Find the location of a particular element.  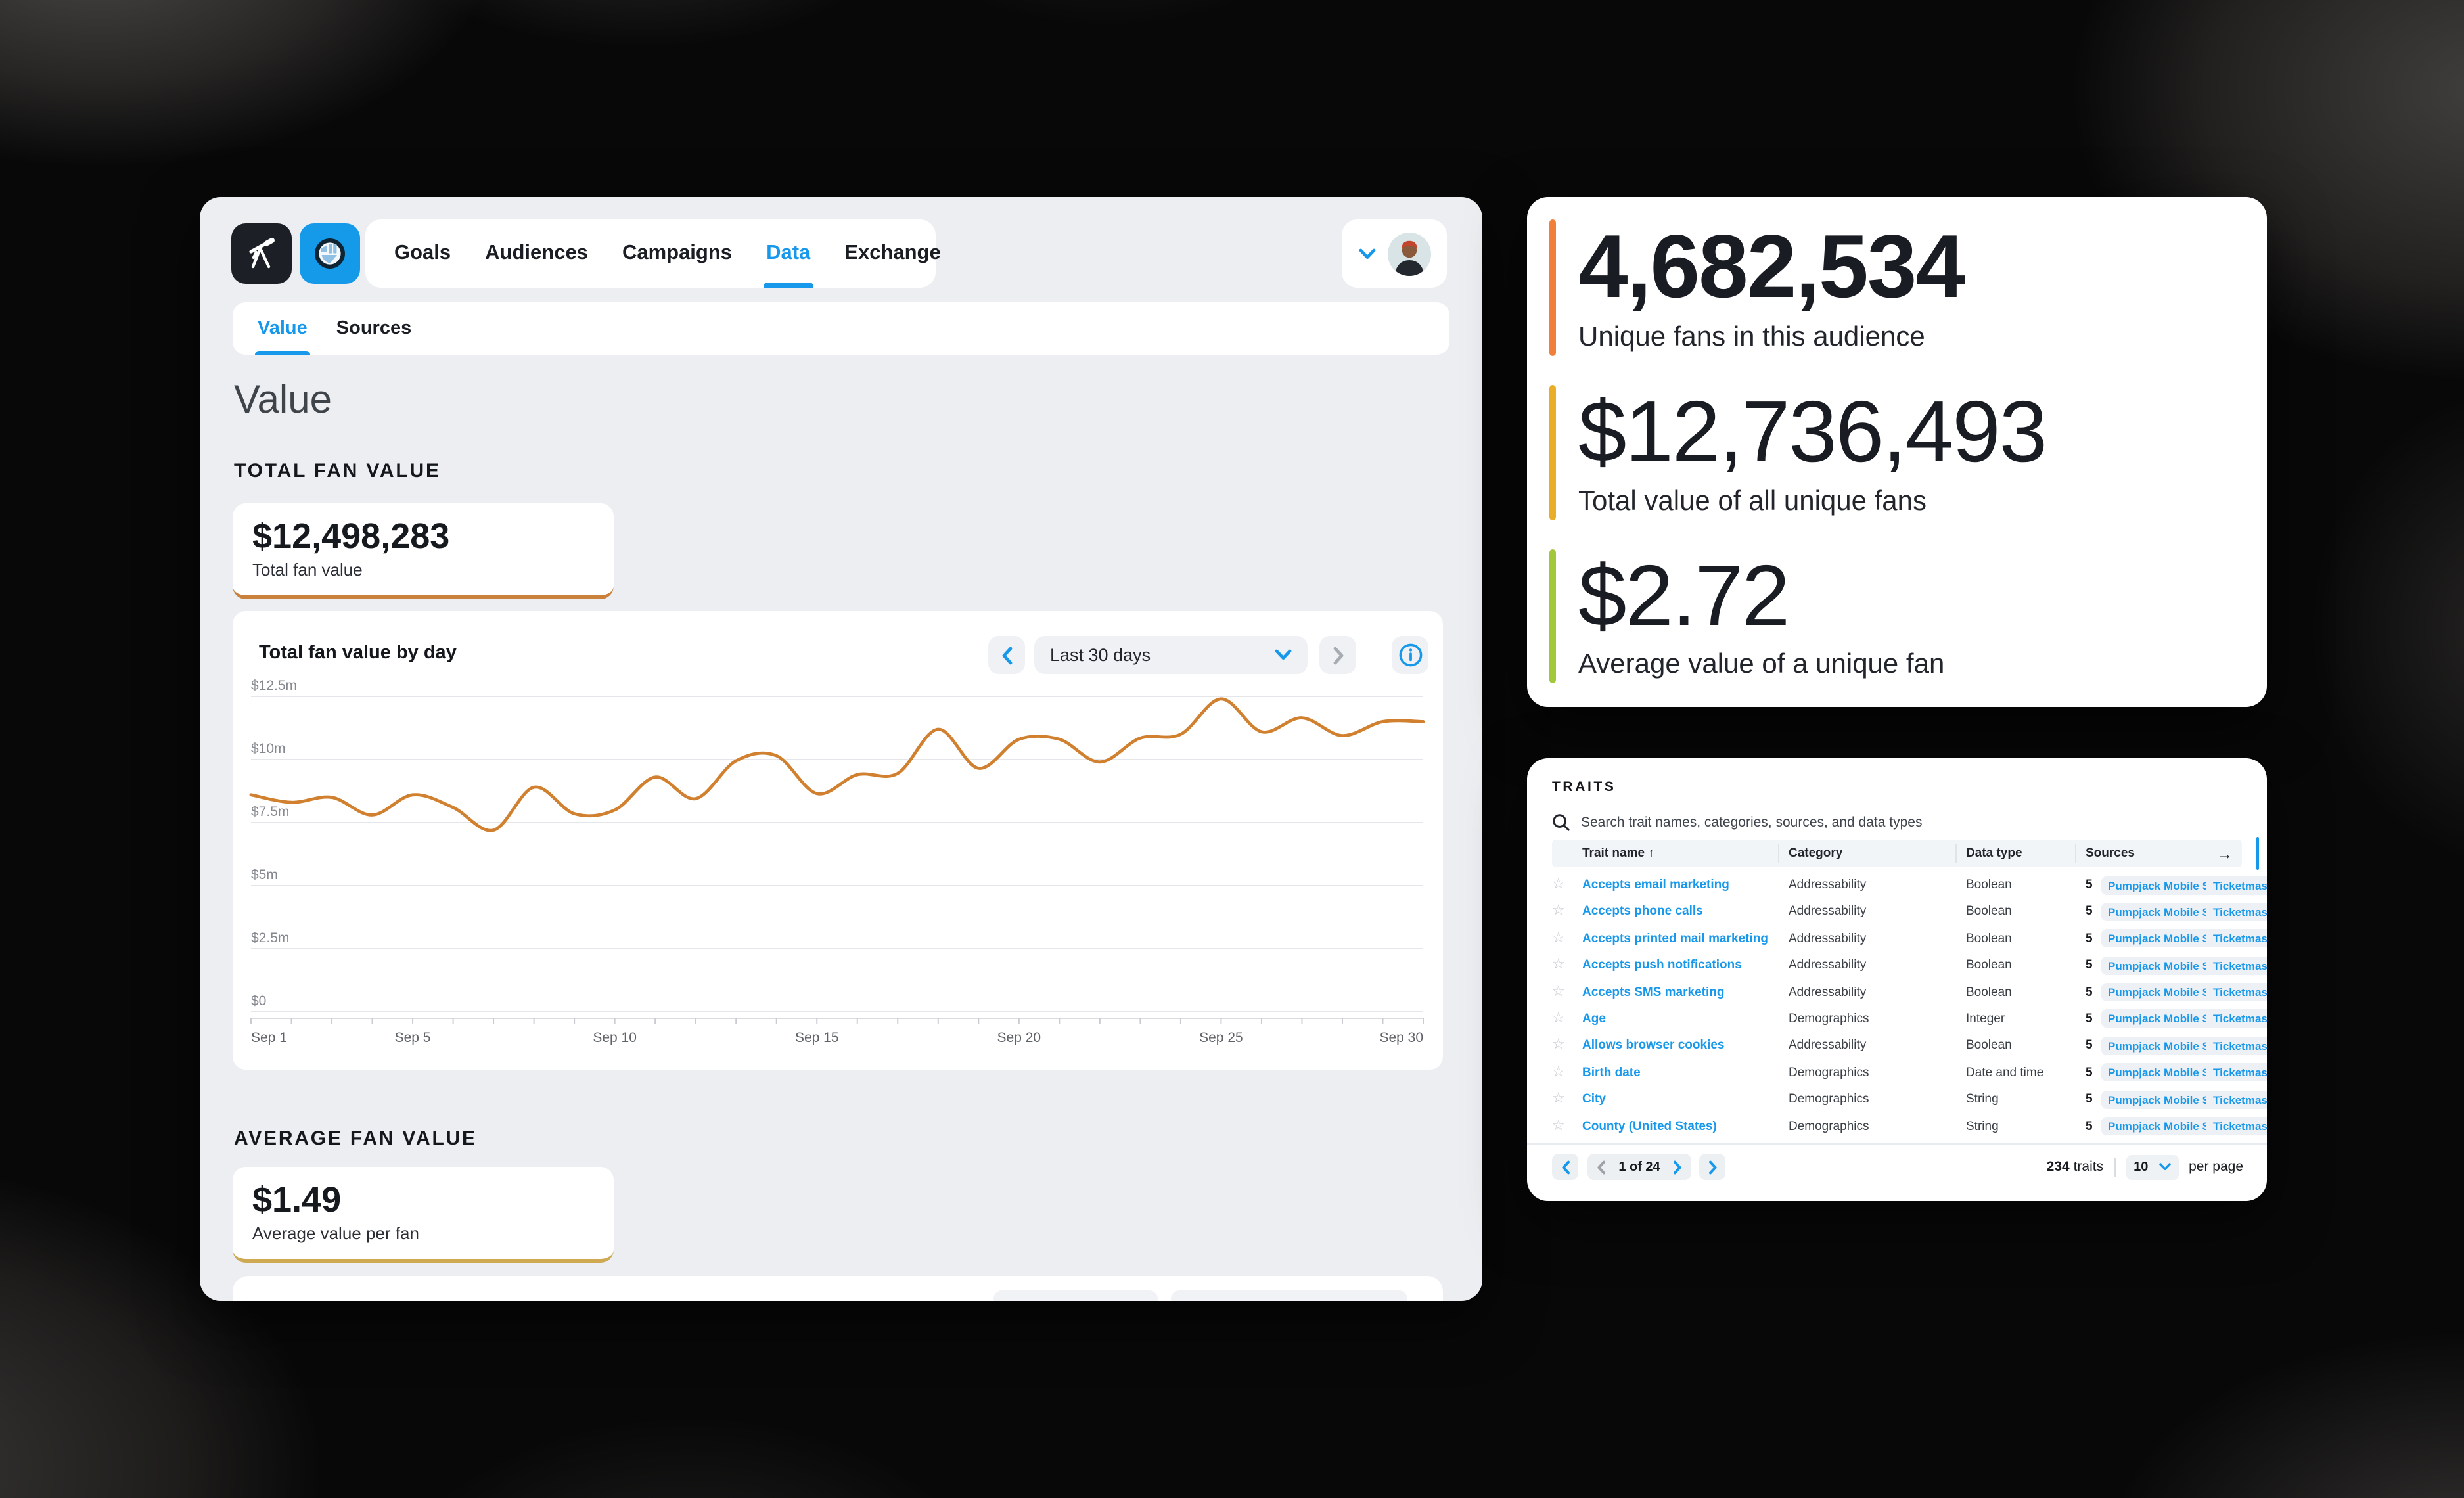

stat-label: Average value of a unique fan is located at coordinates (1762, 664).